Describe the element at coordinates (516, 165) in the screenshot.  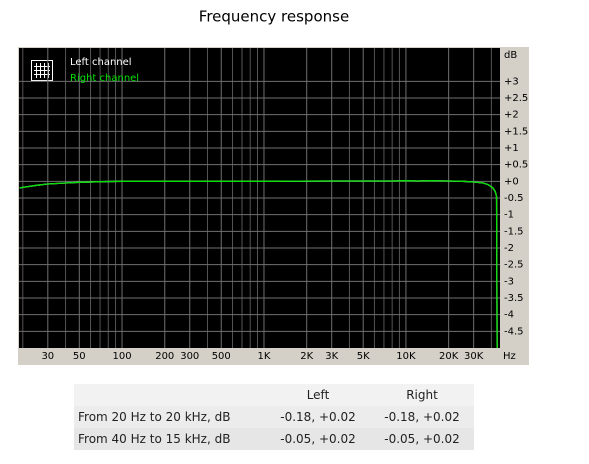
I see `y-tick-label: +0.5` at that location.